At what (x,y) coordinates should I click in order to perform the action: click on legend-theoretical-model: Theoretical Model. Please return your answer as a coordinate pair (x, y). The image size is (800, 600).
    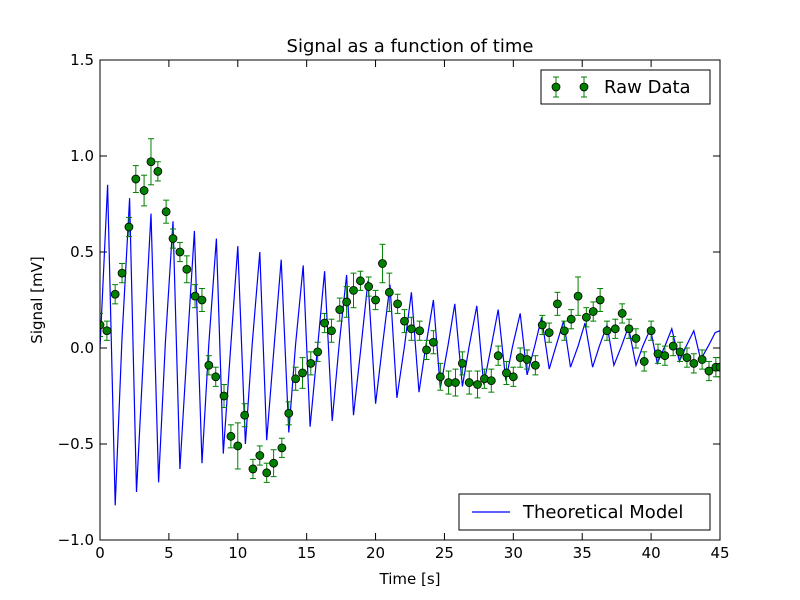
    Looking at the image, I should click on (584, 512).